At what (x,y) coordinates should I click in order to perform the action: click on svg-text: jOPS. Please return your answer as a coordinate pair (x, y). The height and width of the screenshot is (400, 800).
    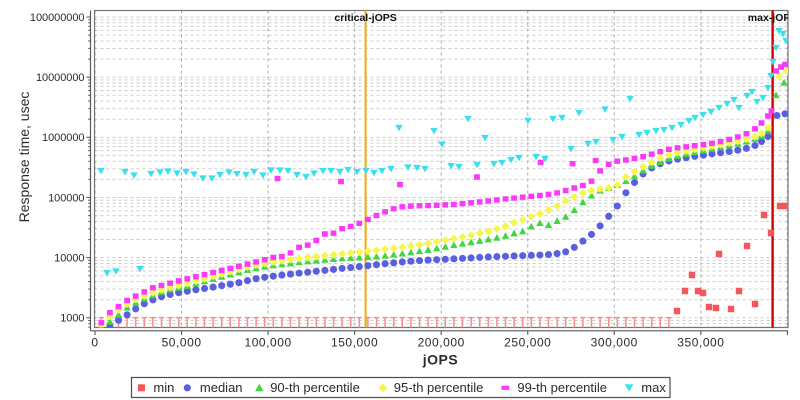
    Looking at the image, I should click on (440, 360).